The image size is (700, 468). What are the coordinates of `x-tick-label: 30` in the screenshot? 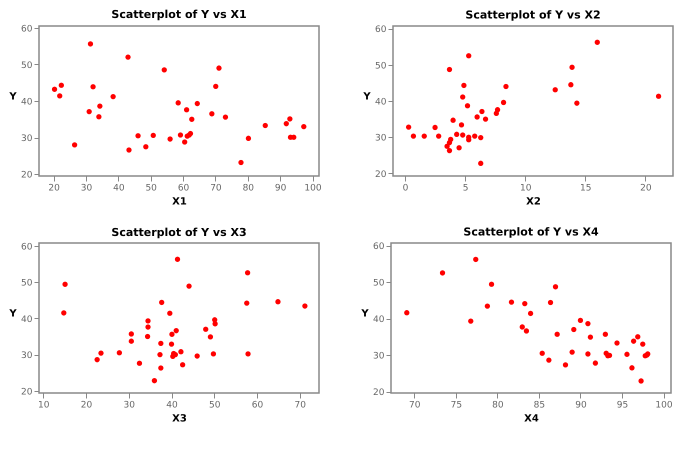 It's located at (86, 189).